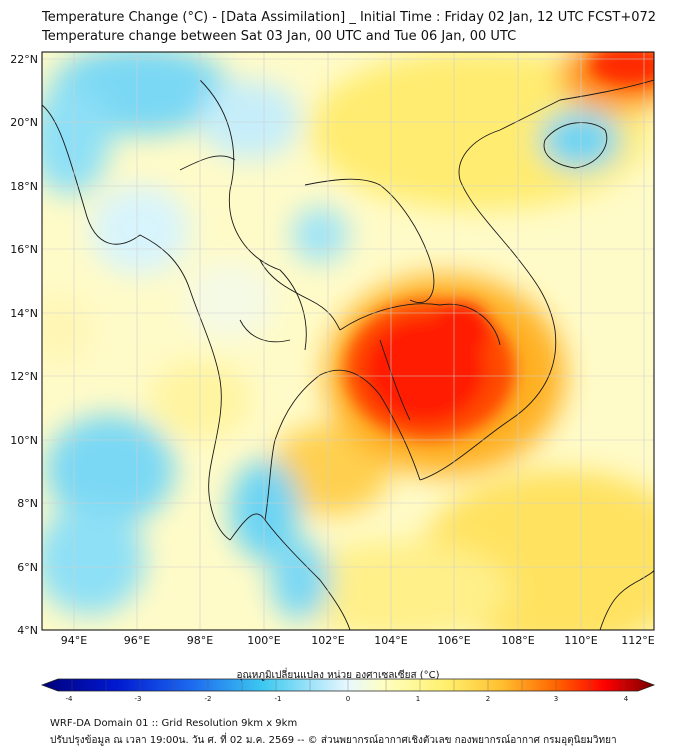  I want to click on colorbar-tick: -4, so click(70, 699).